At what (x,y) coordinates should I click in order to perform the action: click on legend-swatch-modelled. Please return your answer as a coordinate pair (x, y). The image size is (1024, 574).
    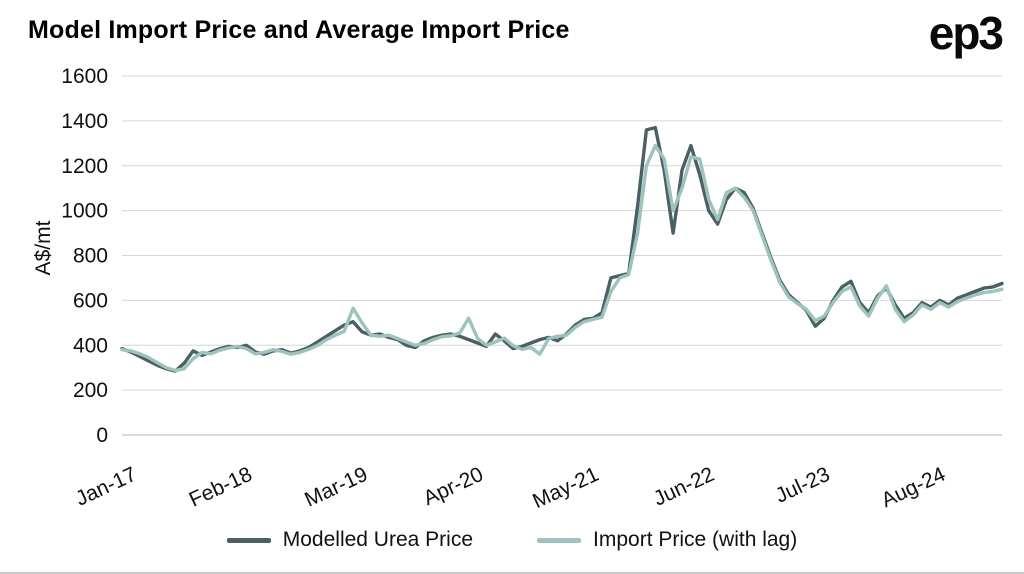
    Looking at the image, I should click on (248, 540).